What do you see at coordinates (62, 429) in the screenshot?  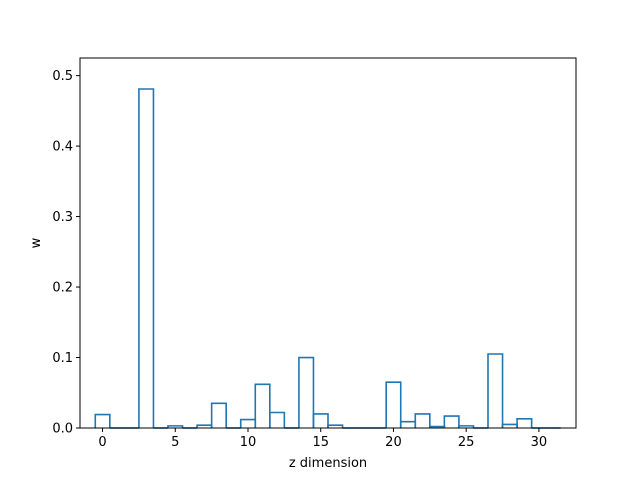 I see `y-tick-label: 0.0` at bounding box center [62, 429].